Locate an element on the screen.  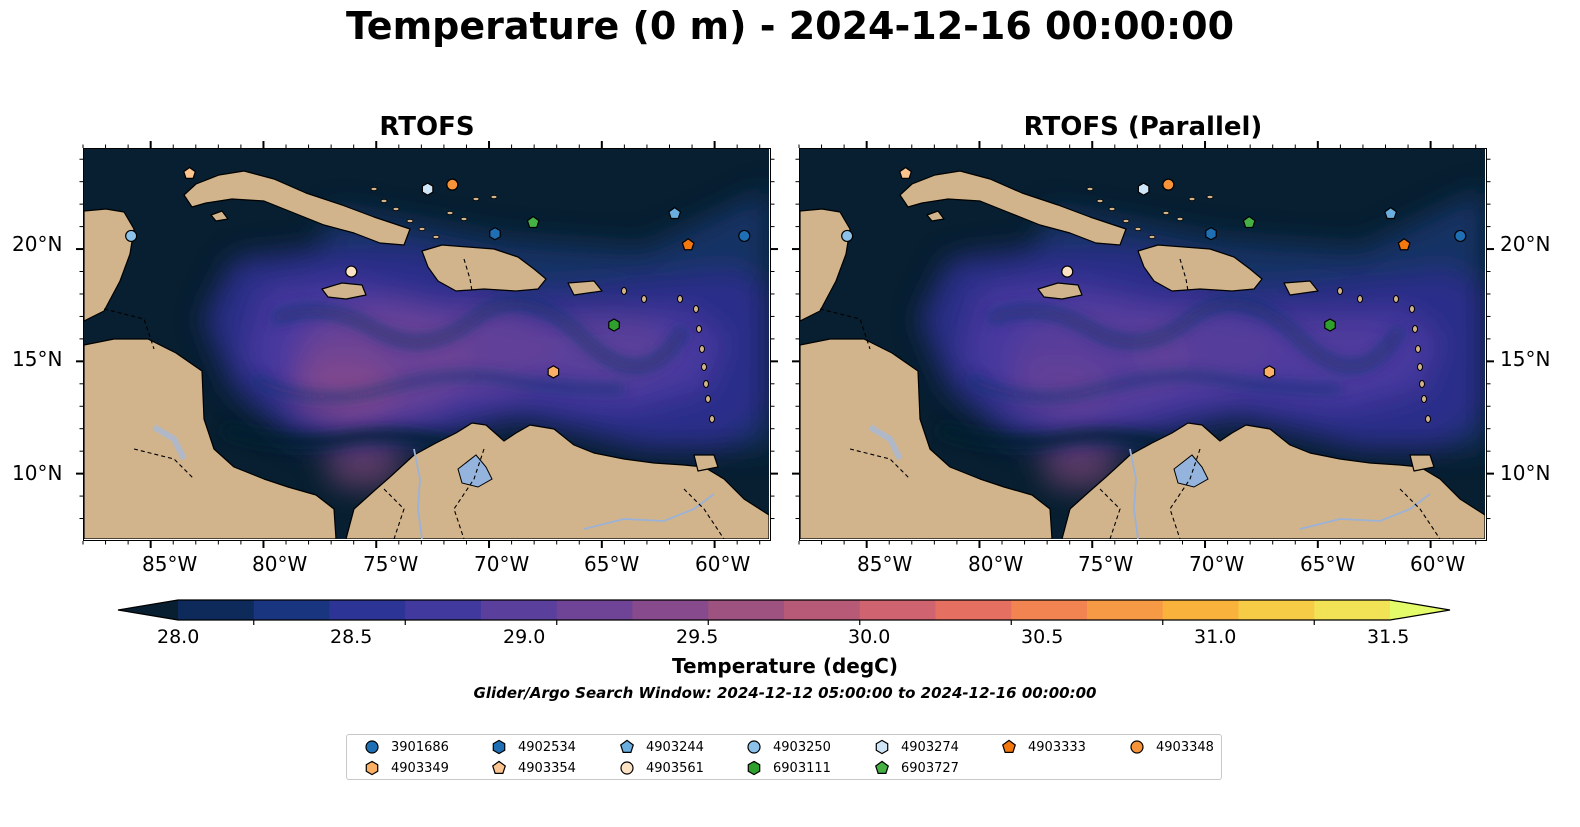
colorbar-tick-31.5: 31.5 is located at coordinates (1388, 637).